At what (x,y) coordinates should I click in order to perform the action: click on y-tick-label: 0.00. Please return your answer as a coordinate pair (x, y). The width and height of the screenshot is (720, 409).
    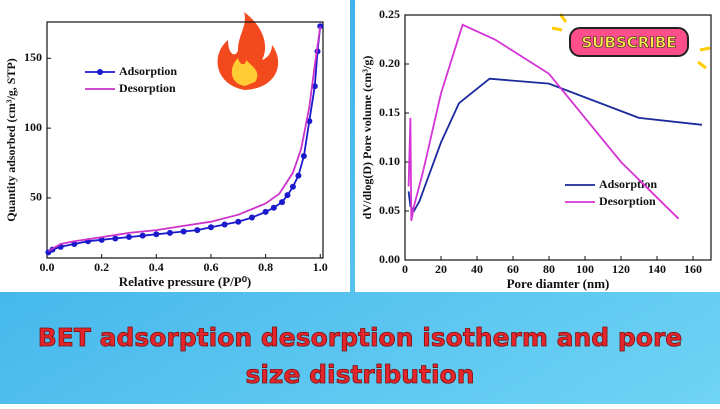
    Looking at the image, I should click on (389, 259).